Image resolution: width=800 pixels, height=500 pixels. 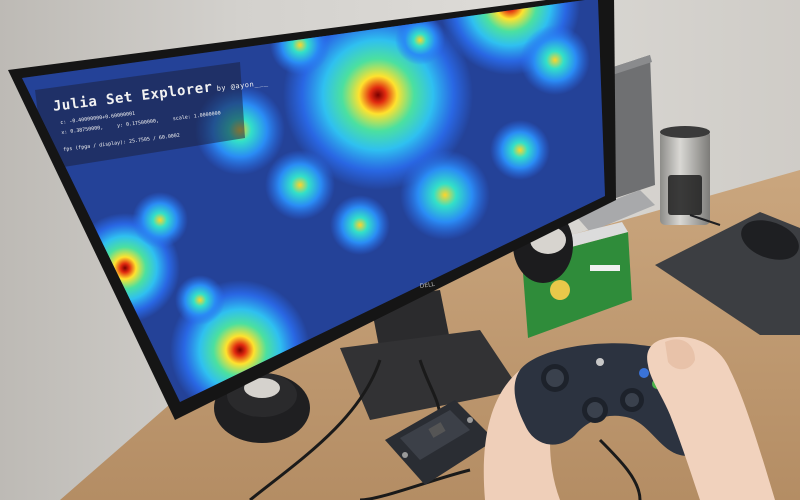 I want to click on right-hand, so click(x=711, y=418).